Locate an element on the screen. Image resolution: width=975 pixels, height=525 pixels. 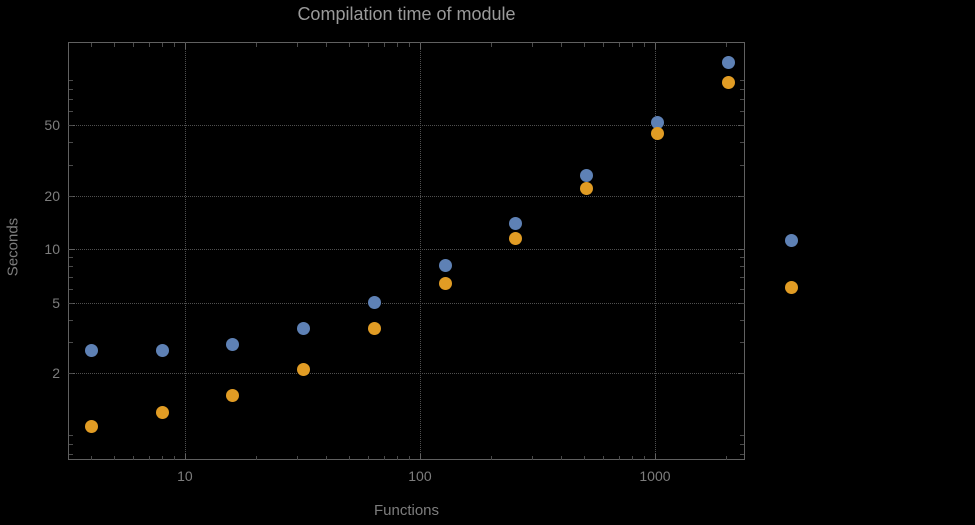
y-tick-label: 5 is located at coordinates (56, 302).